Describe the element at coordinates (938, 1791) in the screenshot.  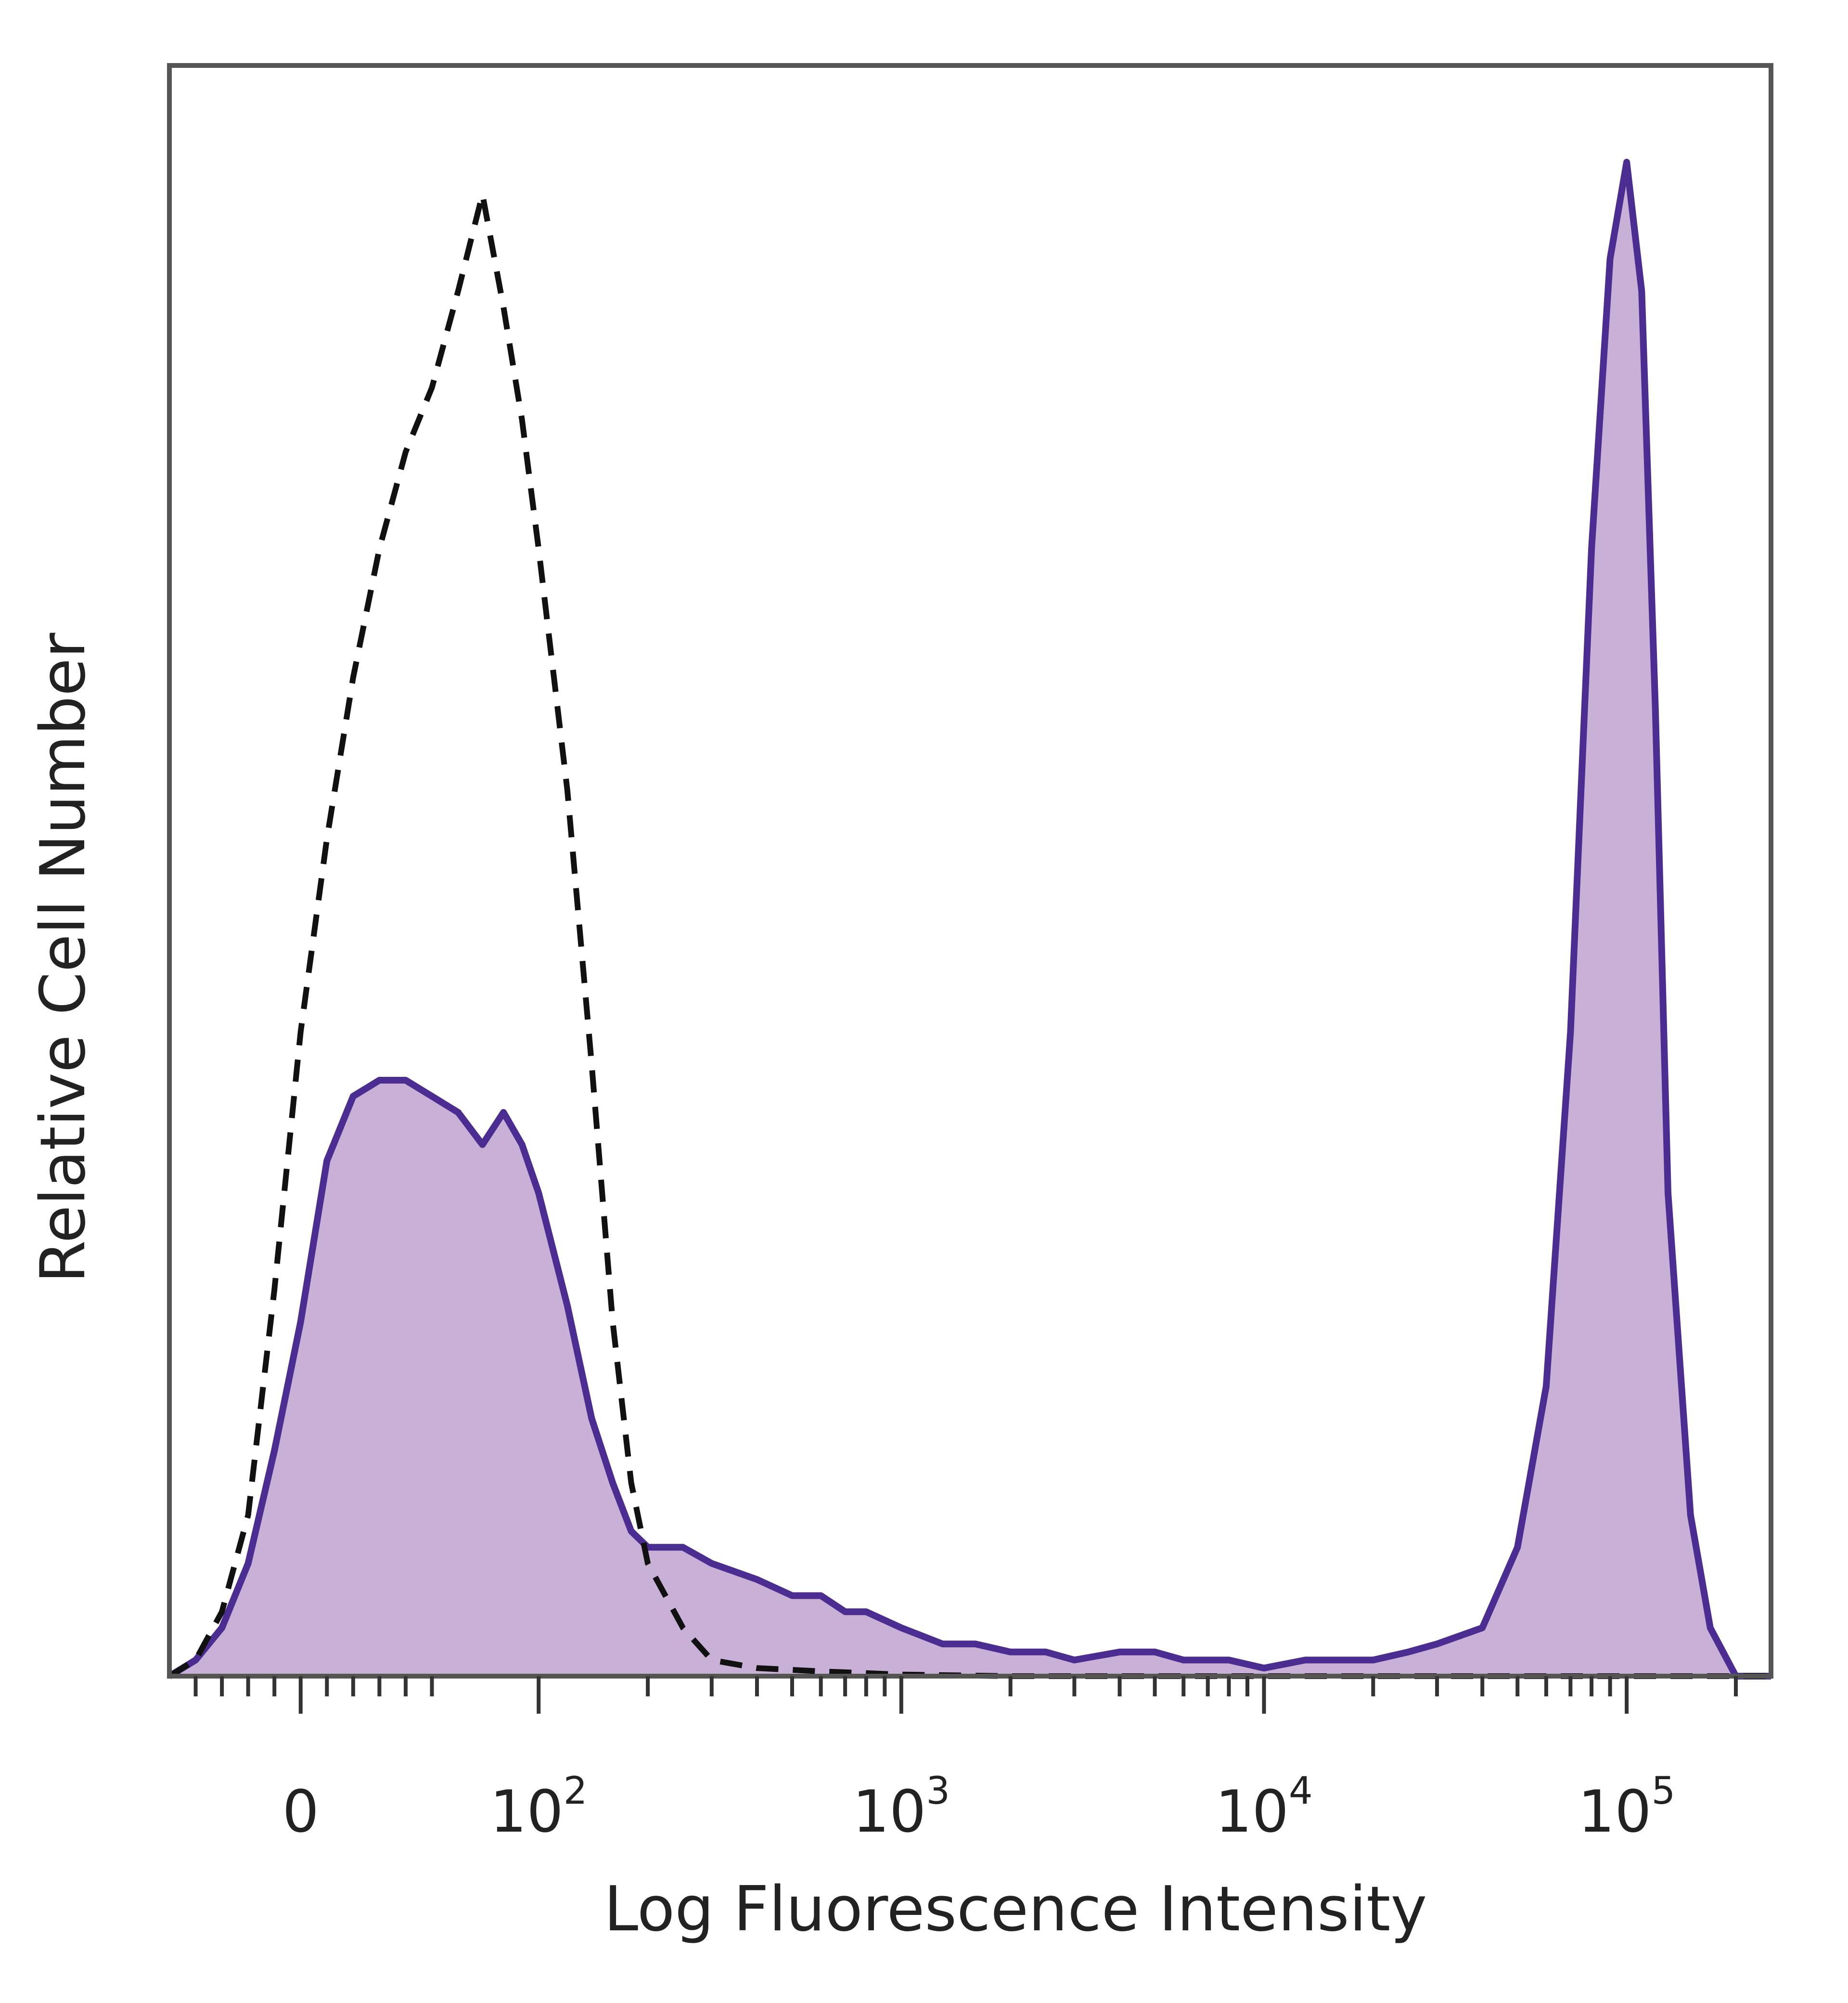
I see `x-tick-label-exponent: 3` at that location.